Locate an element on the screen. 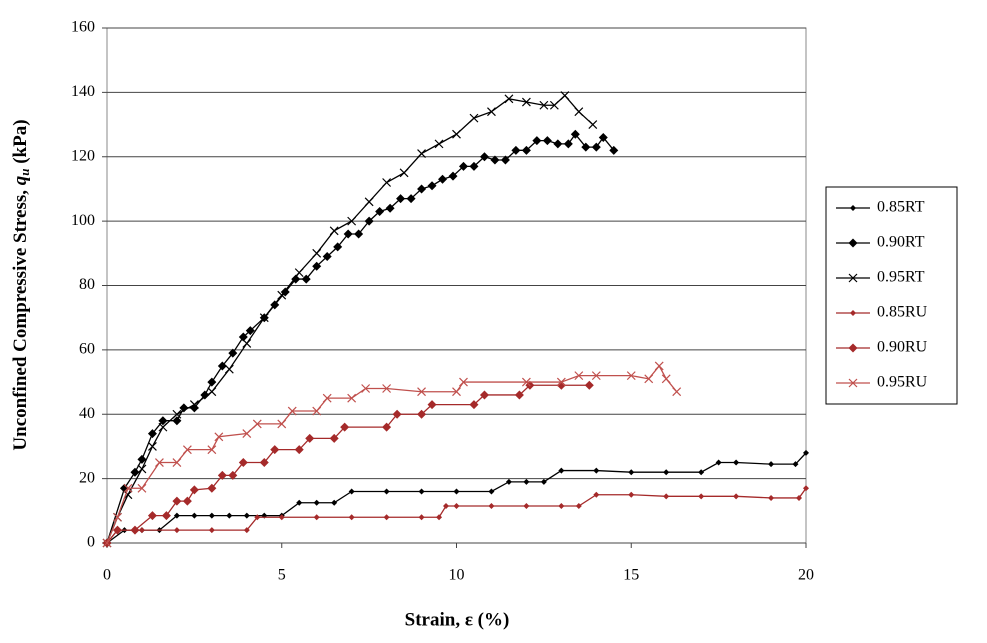 This screenshot has height=643, width=987. y-tick-label: 160 is located at coordinates (83, 27).